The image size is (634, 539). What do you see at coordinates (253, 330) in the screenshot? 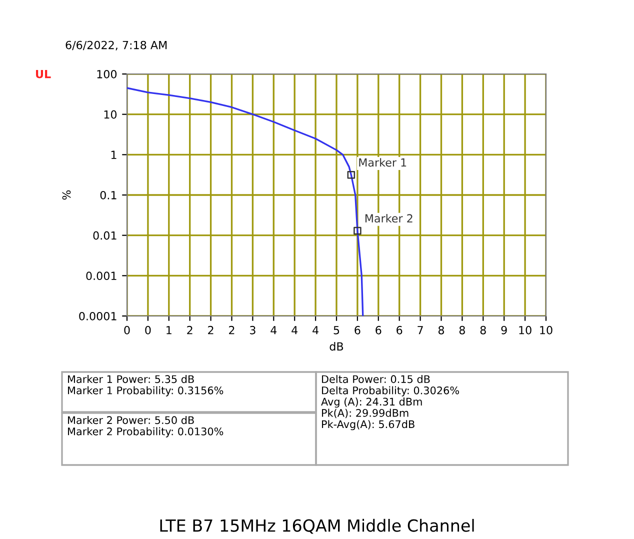
I see `x-tick-label: 3` at bounding box center [253, 330].